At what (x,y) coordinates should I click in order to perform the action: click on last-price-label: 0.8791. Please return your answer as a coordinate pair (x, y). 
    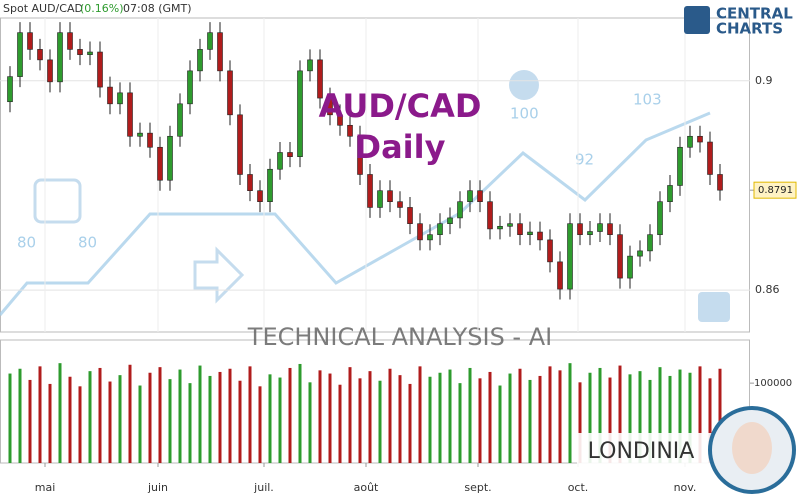
    Looking at the image, I should click on (775, 190).